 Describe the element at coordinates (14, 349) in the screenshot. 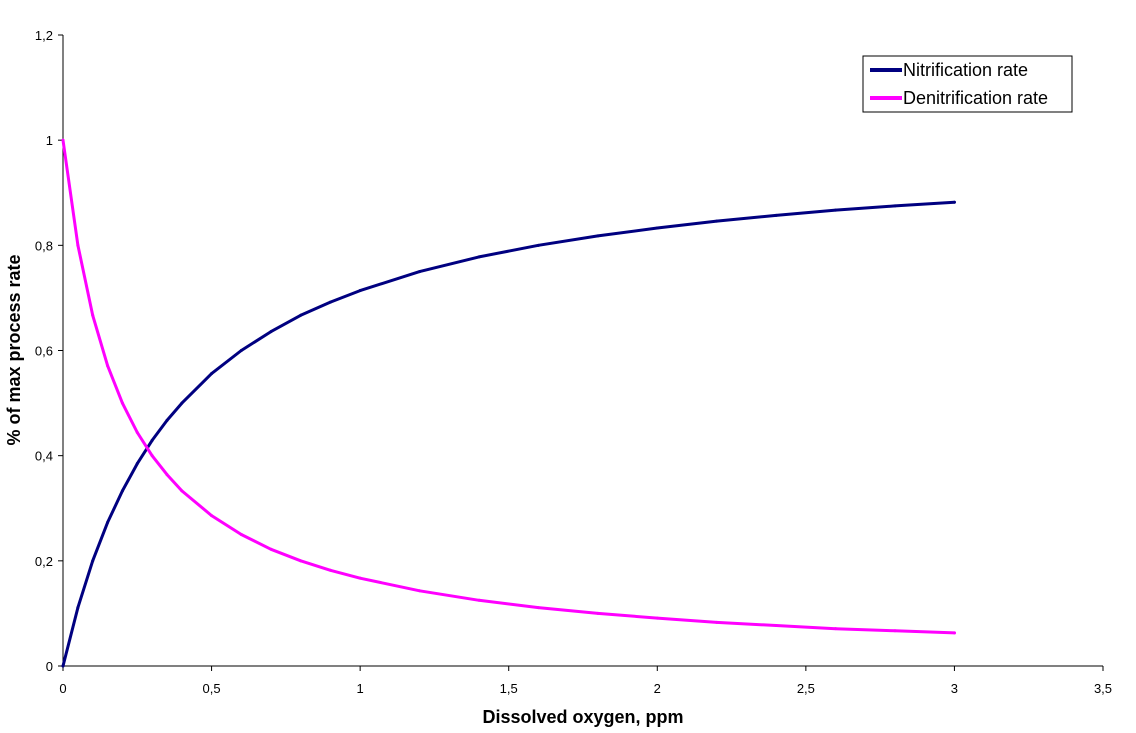

I see `y-axis-title: % of max process rate` at that location.